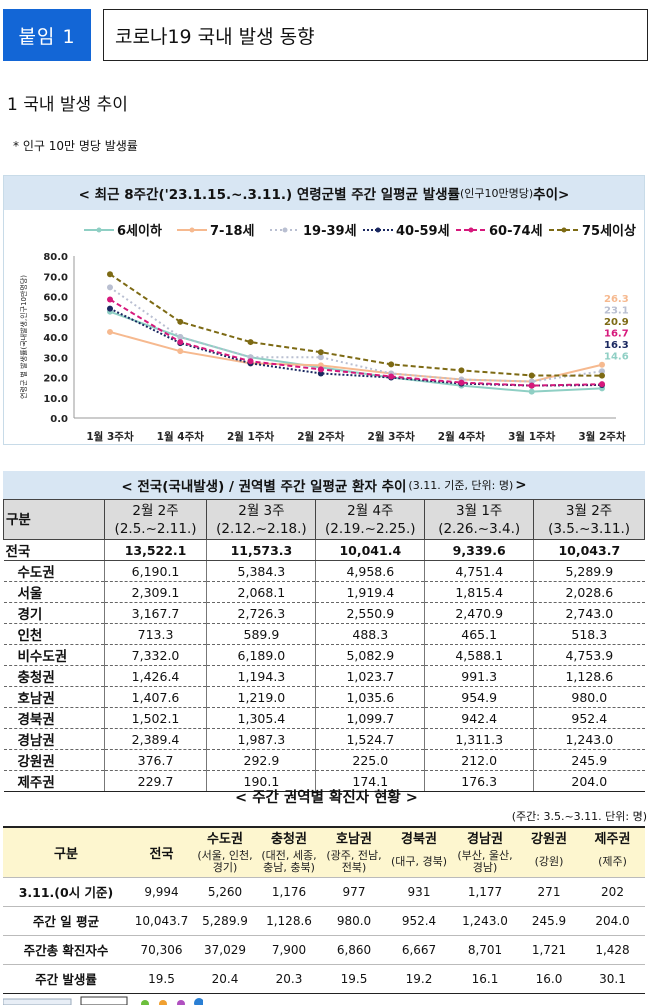 The height and width of the screenshot is (1005, 653). What do you see at coordinates (354, 837) in the screenshot?
I see `region-header: 호남권` at bounding box center [354, 837].